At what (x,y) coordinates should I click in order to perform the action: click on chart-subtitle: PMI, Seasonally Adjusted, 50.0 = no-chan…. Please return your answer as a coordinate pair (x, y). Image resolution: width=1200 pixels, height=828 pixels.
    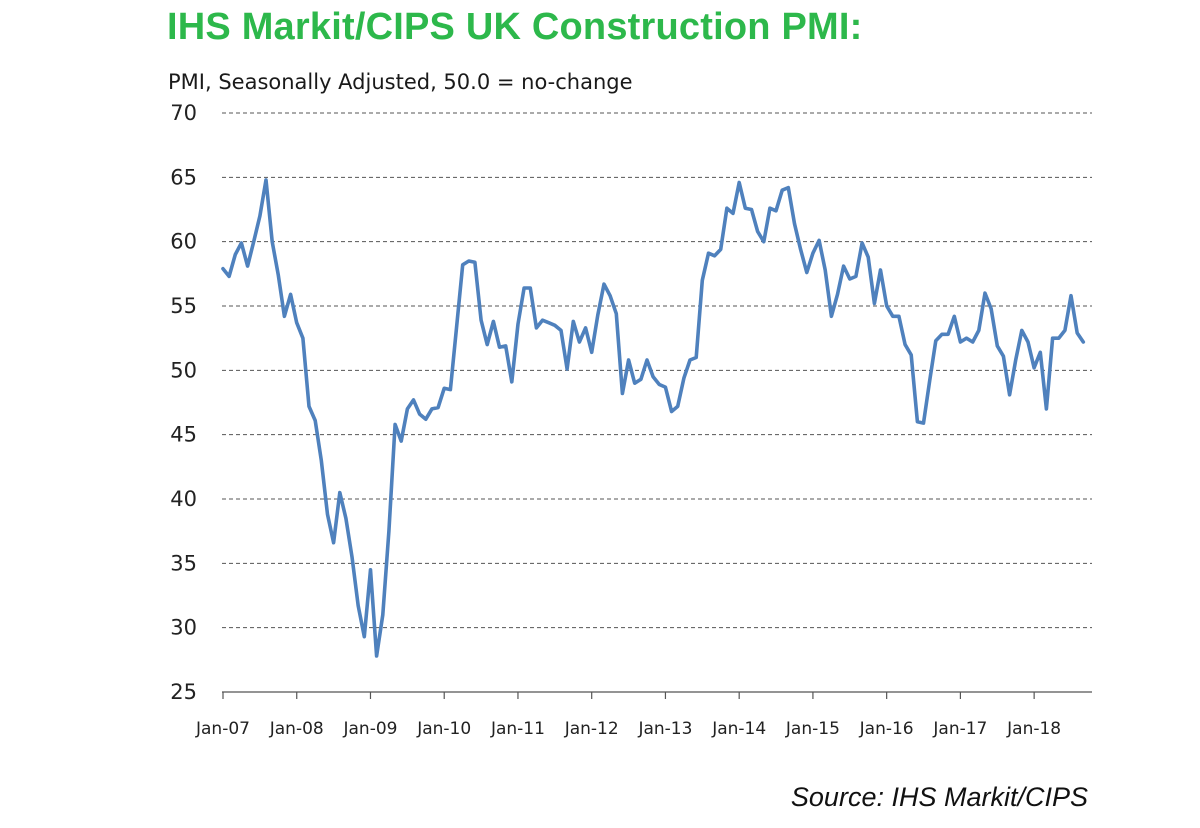
    Looking at the image, I should click on (400, 82).